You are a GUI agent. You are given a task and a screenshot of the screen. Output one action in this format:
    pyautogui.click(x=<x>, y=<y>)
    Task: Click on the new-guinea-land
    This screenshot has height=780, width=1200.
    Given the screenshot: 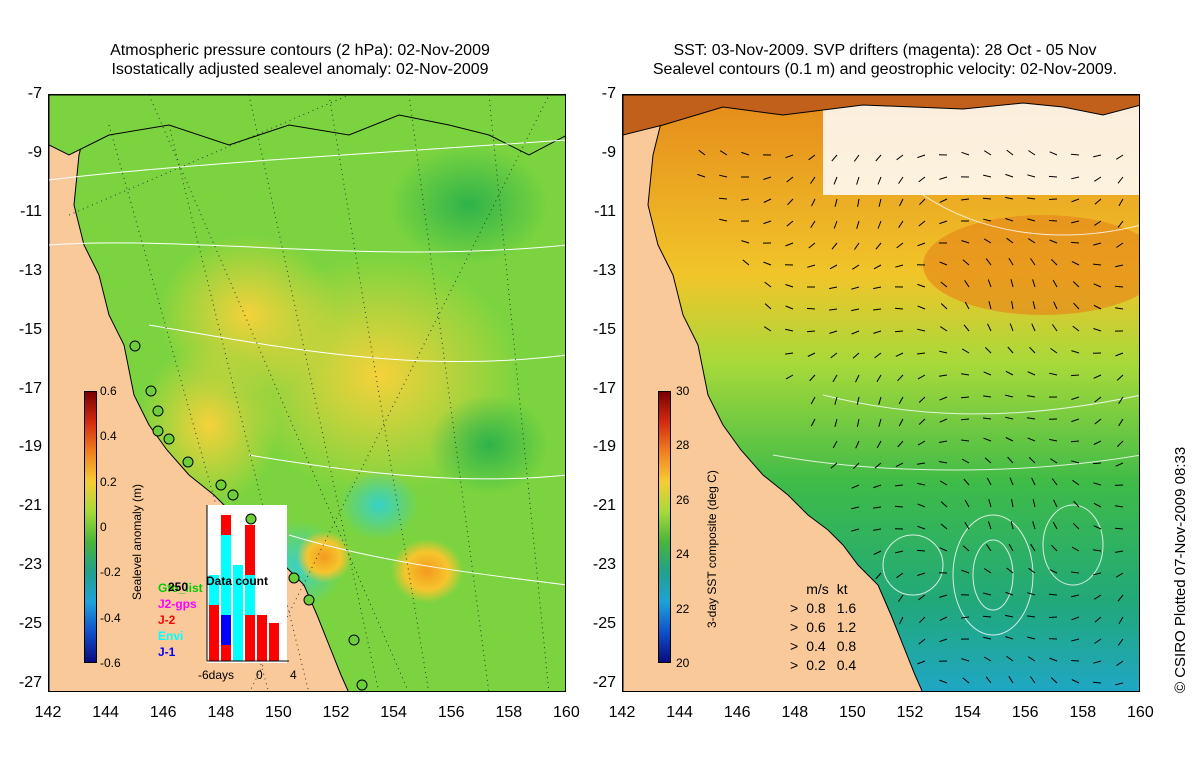 What is the action you would take?
    pyautogui.click(x=881, y=115)
    